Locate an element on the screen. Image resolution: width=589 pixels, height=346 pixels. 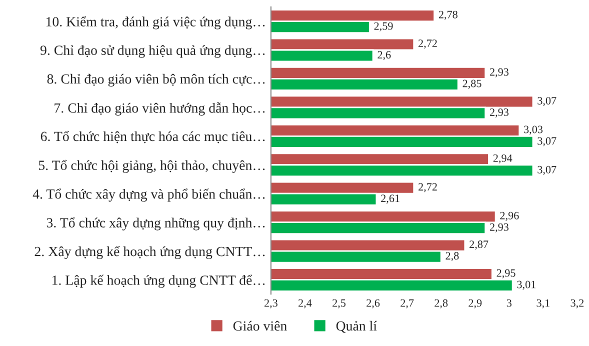
data-label: 2,95 is located at coordinates (506, 273).